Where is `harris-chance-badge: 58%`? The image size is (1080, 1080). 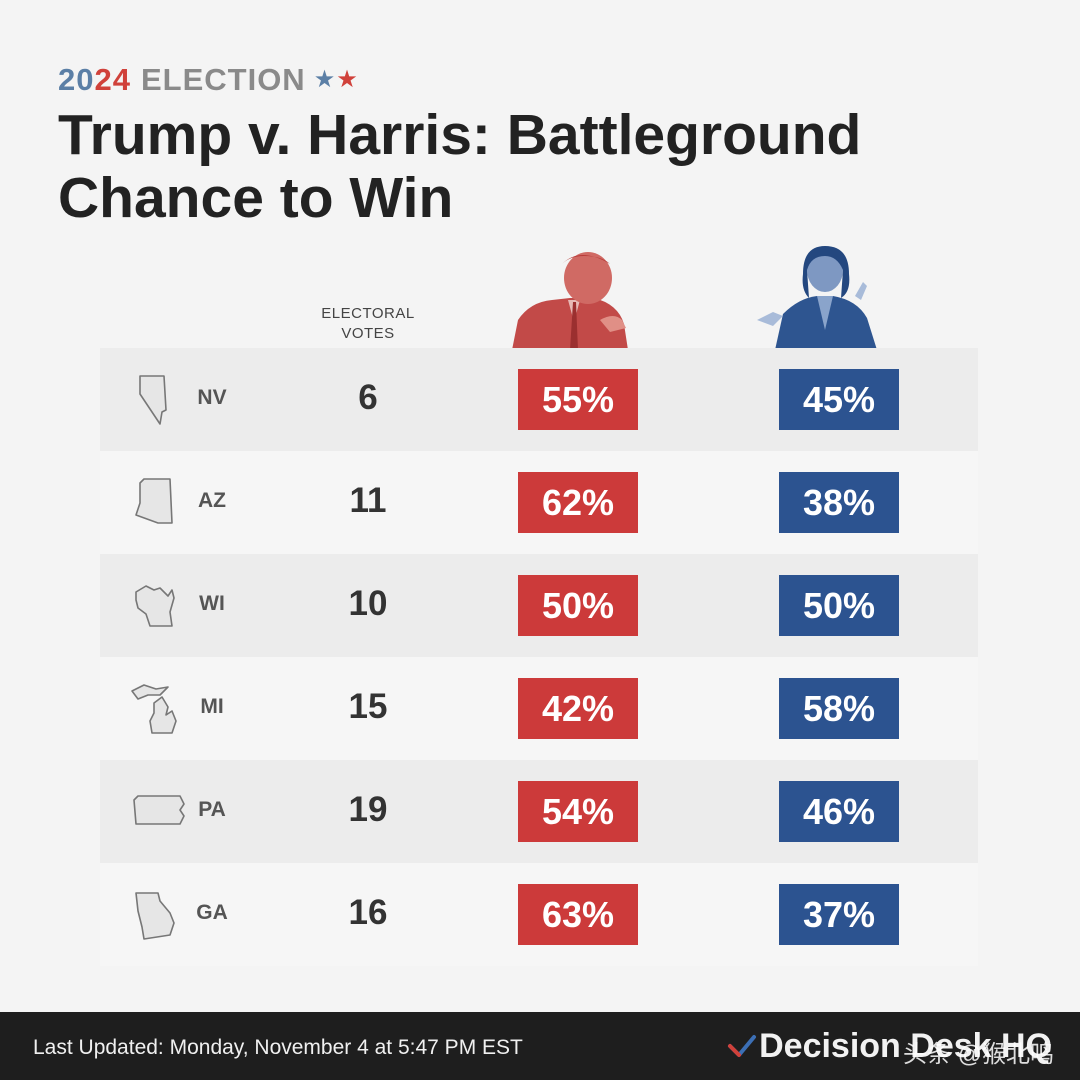
harris-chance-badge: 58% is located at coordinates (839, 708).